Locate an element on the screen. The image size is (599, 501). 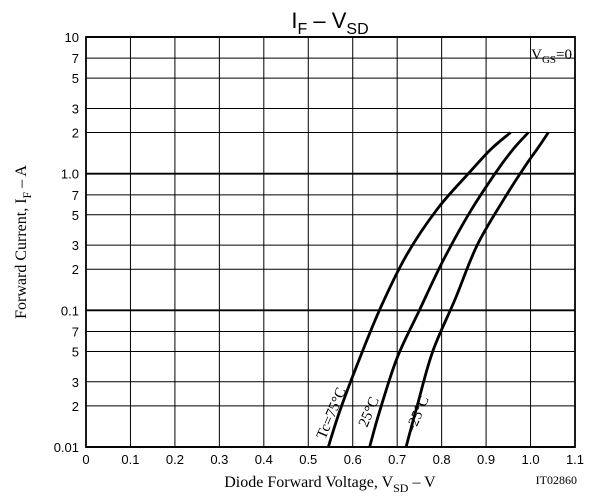
y-axis-label: Forward Current, IF – A is located at coordinates (23, 242).